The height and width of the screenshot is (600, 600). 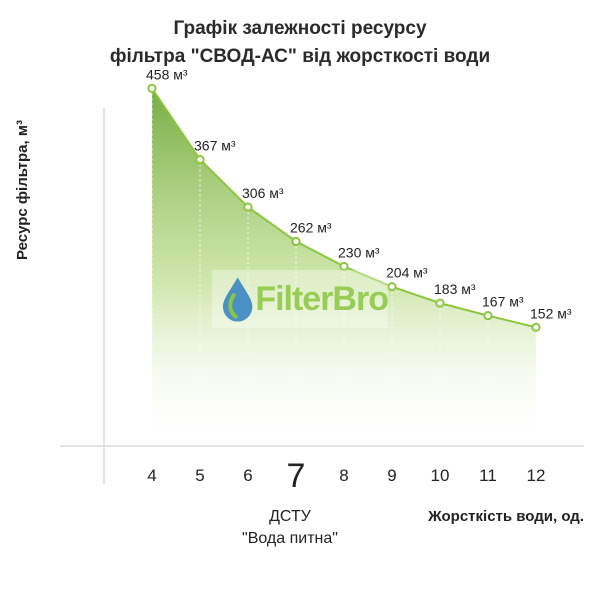 I want to click on value-label: 367 м³, so click(x=215, y=145).